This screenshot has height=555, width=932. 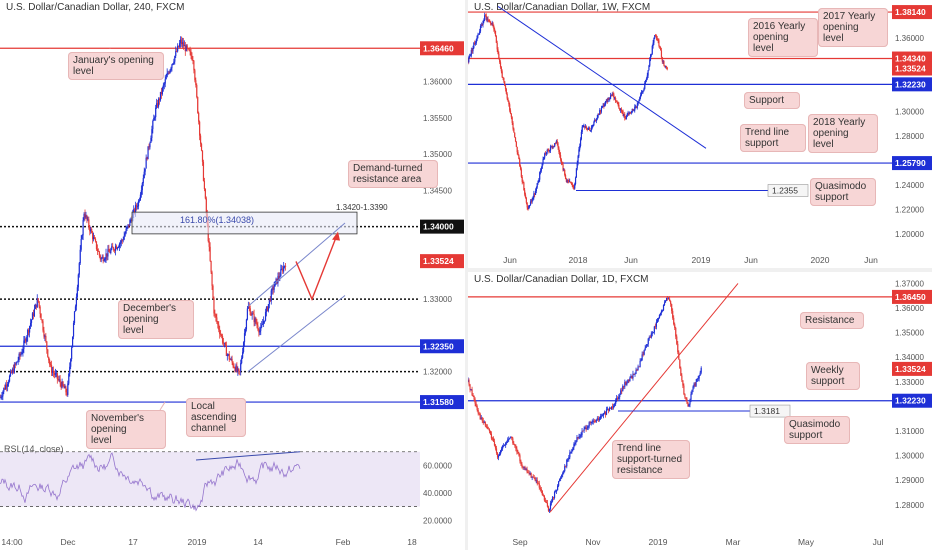 What do you see at coordinates (909, 480) in the screenshot?
I see `y-tick-label: 1.29000` at bounding box center [909, 480].